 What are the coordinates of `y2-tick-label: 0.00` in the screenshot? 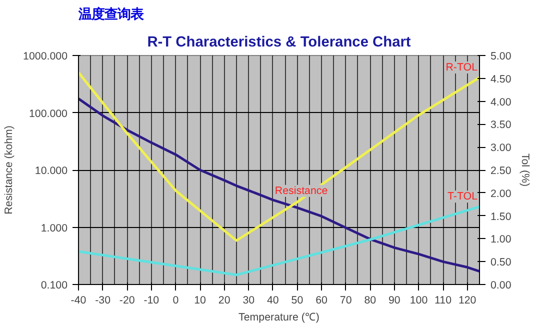 It's located at (501, 286).